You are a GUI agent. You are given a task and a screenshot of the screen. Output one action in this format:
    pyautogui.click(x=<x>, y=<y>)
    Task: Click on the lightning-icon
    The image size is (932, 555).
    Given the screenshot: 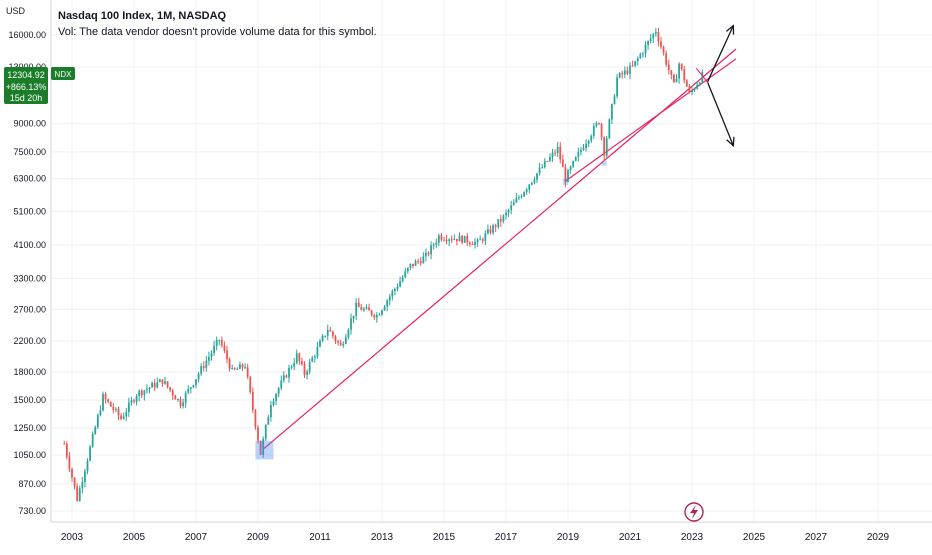 What is the action you would take?
    pyautogui.click(x=694, y=512)
    